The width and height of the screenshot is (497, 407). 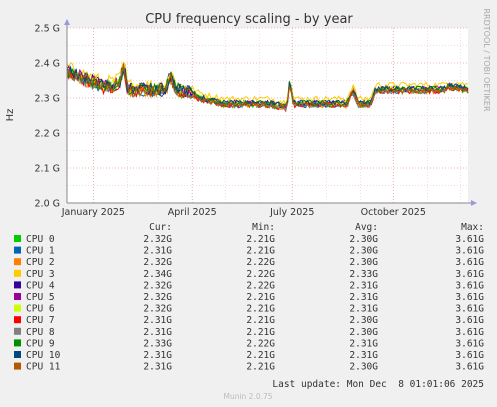 What do you see at coordinates (474, 203) in the screenshot?
I see `x-axis-arrow` at bounding box center [474, 203].